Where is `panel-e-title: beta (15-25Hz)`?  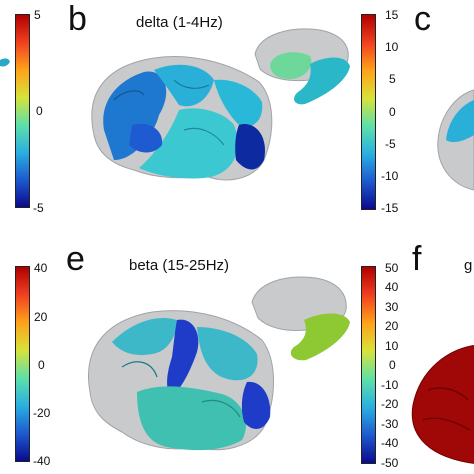 panel-e-title: beta (15-25Hz) is located at coordinates (179, 265).